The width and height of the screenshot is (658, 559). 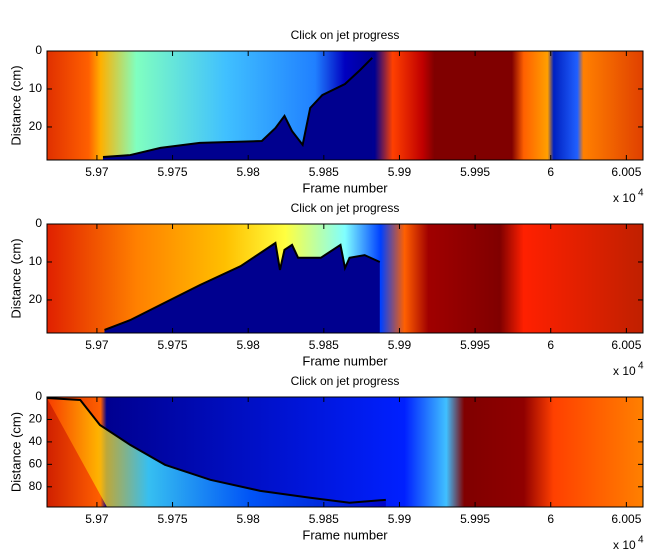 I want to click on y-tick-label: 80, so click(x=36, y=486).